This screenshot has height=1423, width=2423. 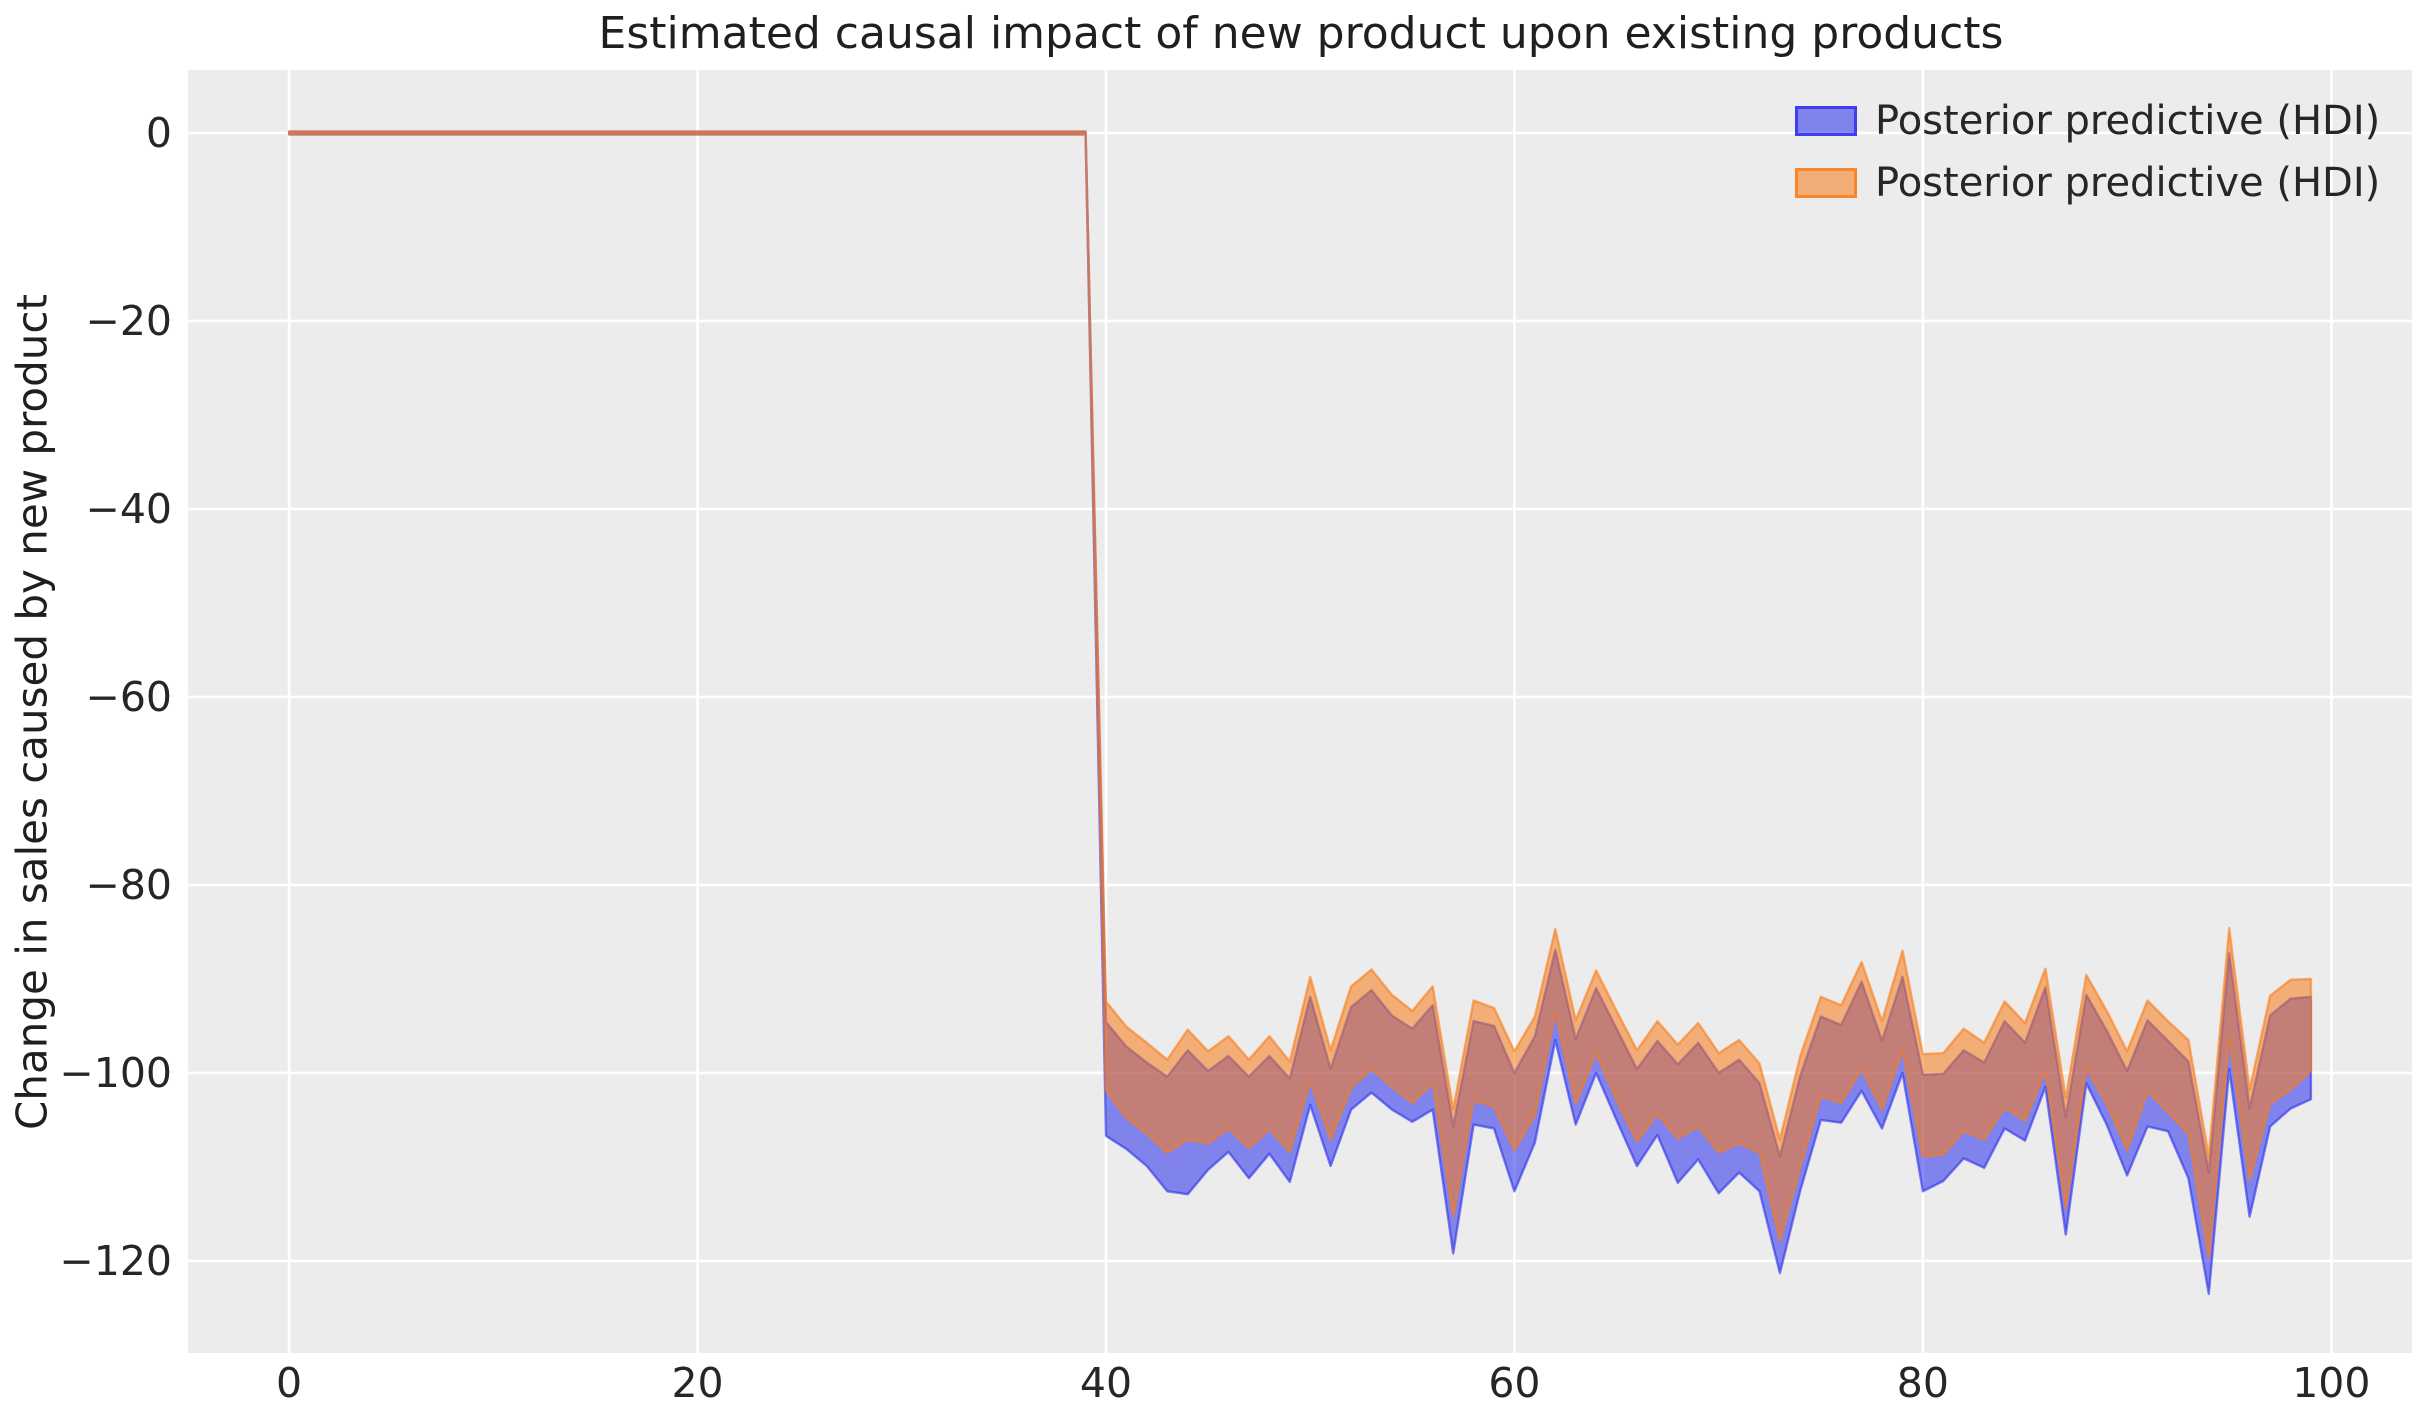 I want to click on x-tick-label: 100, so click(x=2331, y=1383).